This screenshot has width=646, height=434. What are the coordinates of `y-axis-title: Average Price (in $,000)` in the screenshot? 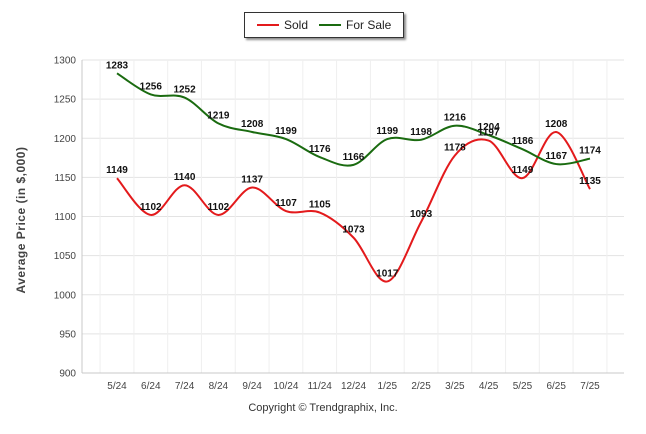 It's located at (21, 220).